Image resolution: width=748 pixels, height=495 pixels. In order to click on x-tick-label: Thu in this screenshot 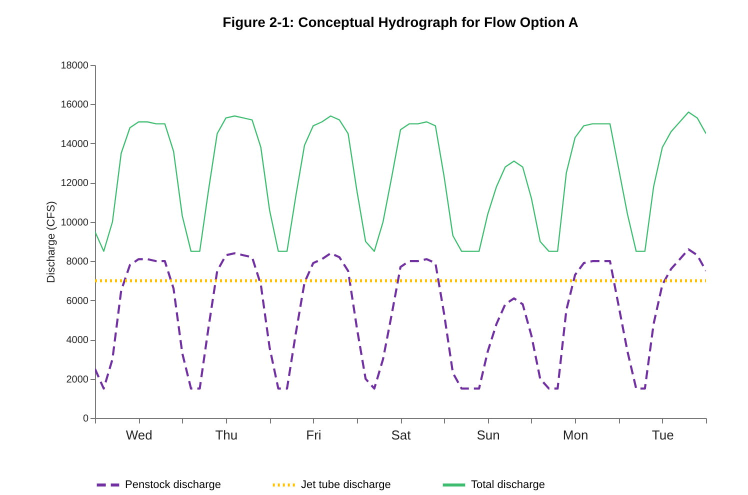, I will do `click(226, 435)`.